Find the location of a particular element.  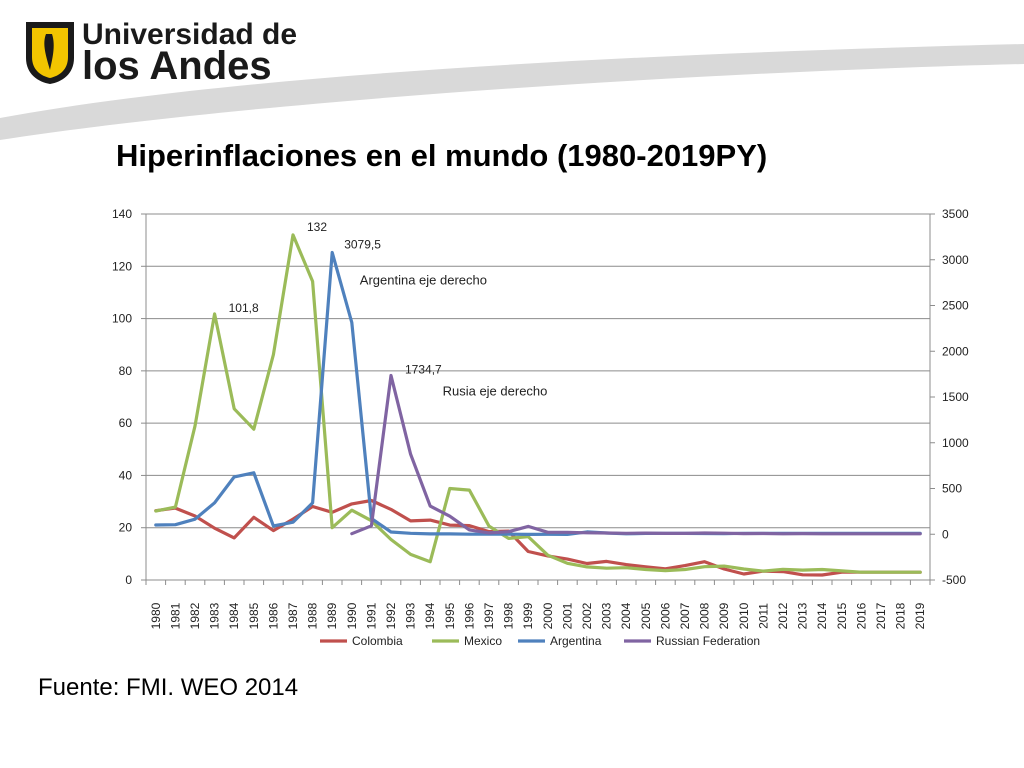

source-note: Fuente: FMI. WEO 2014 is located at coordinates (168, 687).